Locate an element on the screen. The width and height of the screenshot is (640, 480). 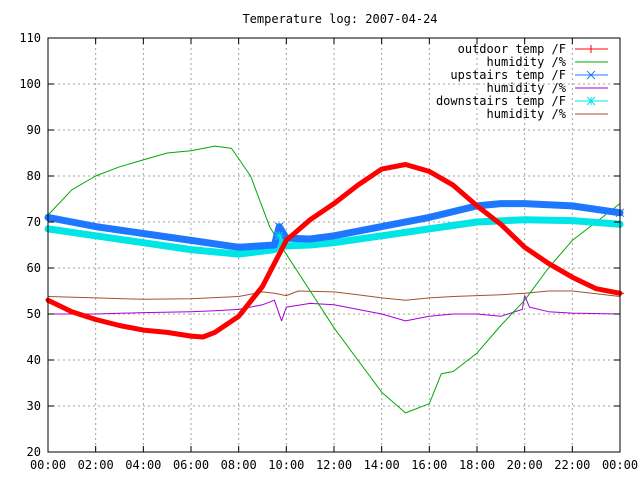
x-tick-label: 06:00 is located at coordinates (191, 465).